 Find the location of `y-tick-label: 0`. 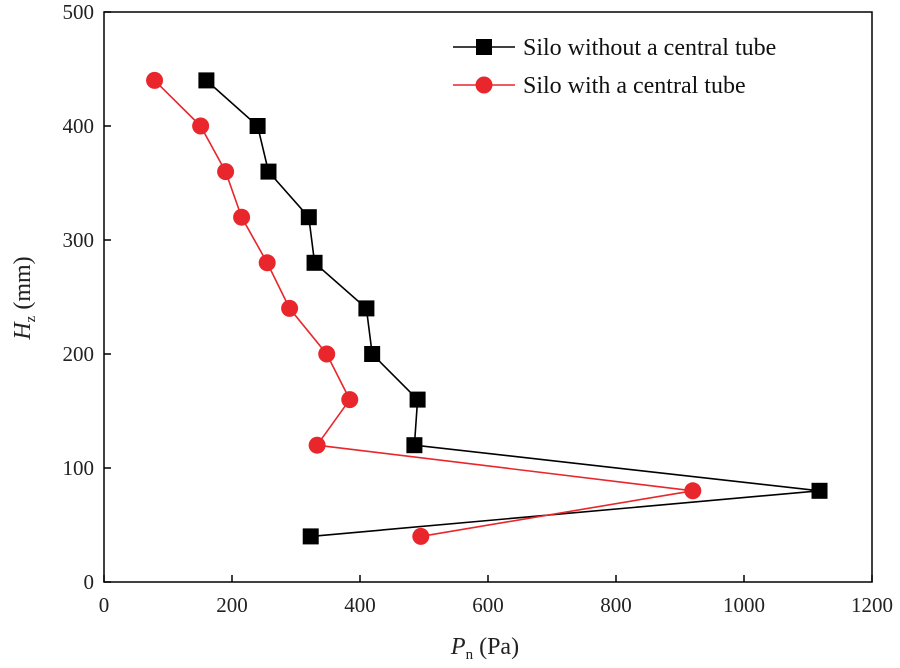

y-tick-label: 0 is located at coordinates (89, 582).